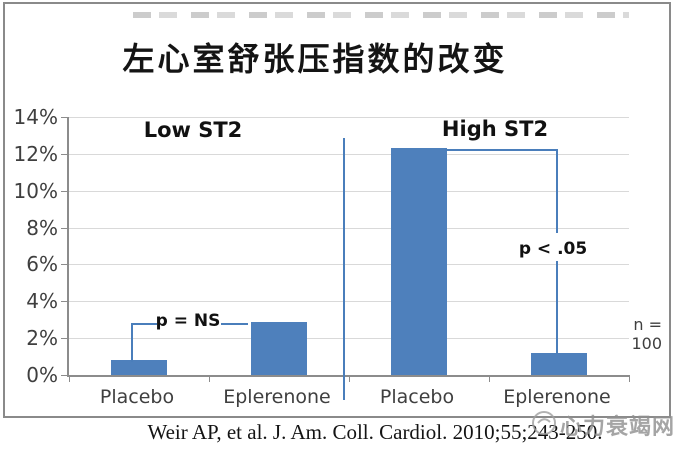 The image size is (679, 461). I want to click on watermark-logo-icon, so click(544, 425).